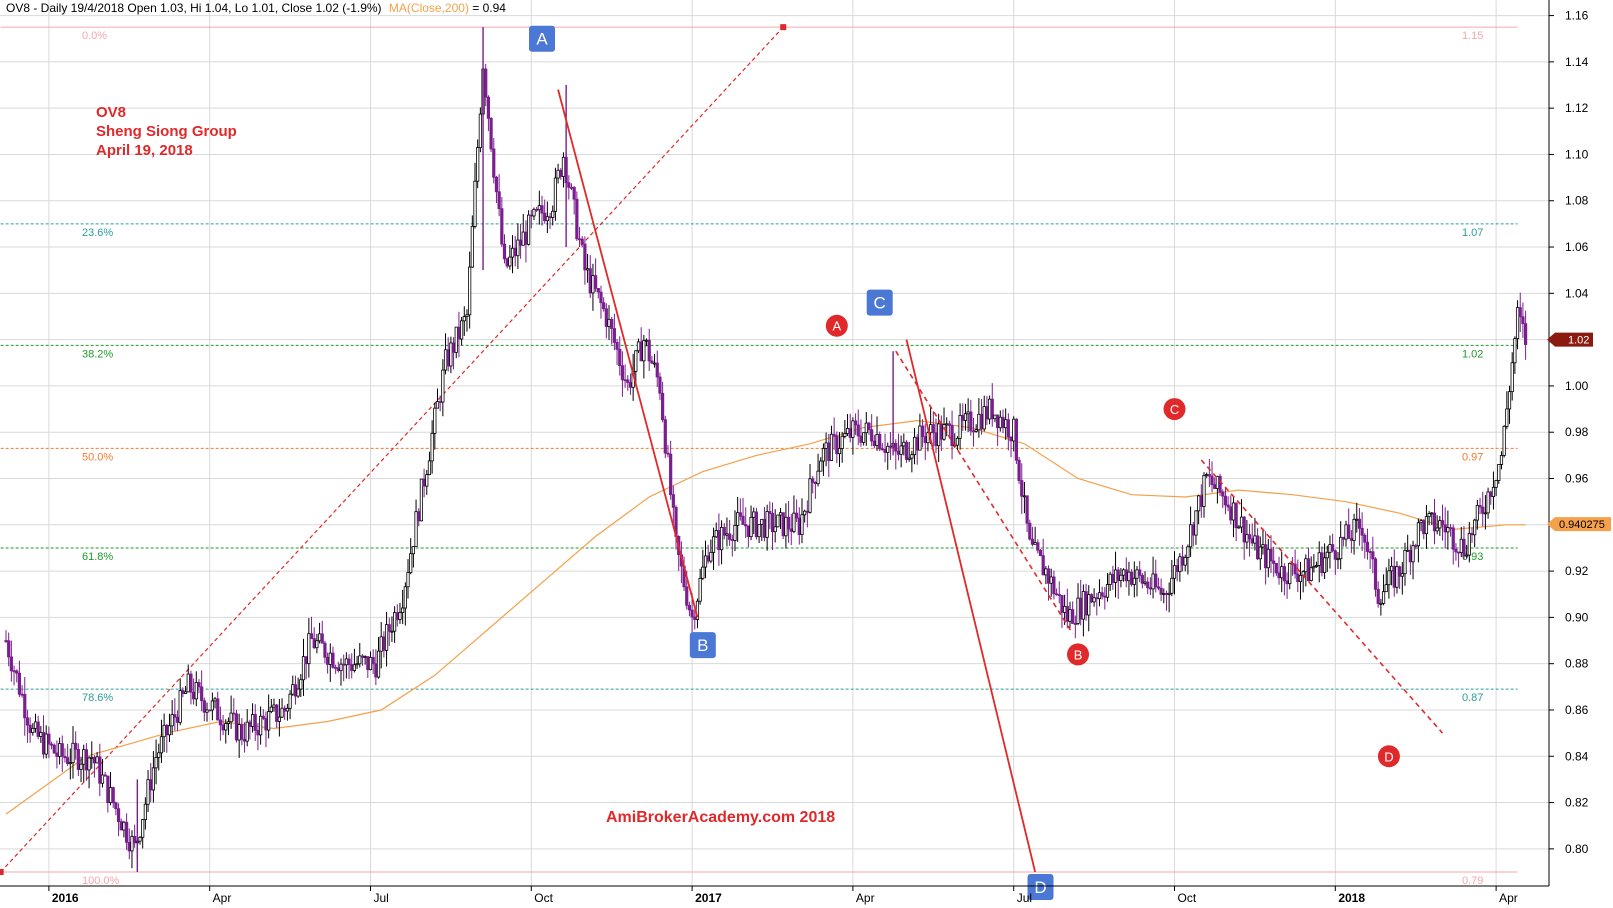 Image resolution: width=1613 pixels, height=908 pixels. What do you see at coordinates (720, 817) in the screenshot?
I see `watermark: AmiBrokerAcademy.com 2018` at bounding box center [720, 817].